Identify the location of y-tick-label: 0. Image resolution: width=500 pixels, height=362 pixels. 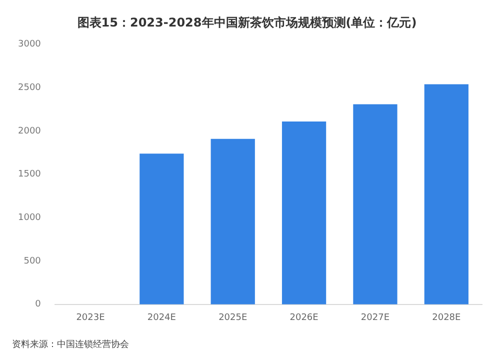
(38, 305).